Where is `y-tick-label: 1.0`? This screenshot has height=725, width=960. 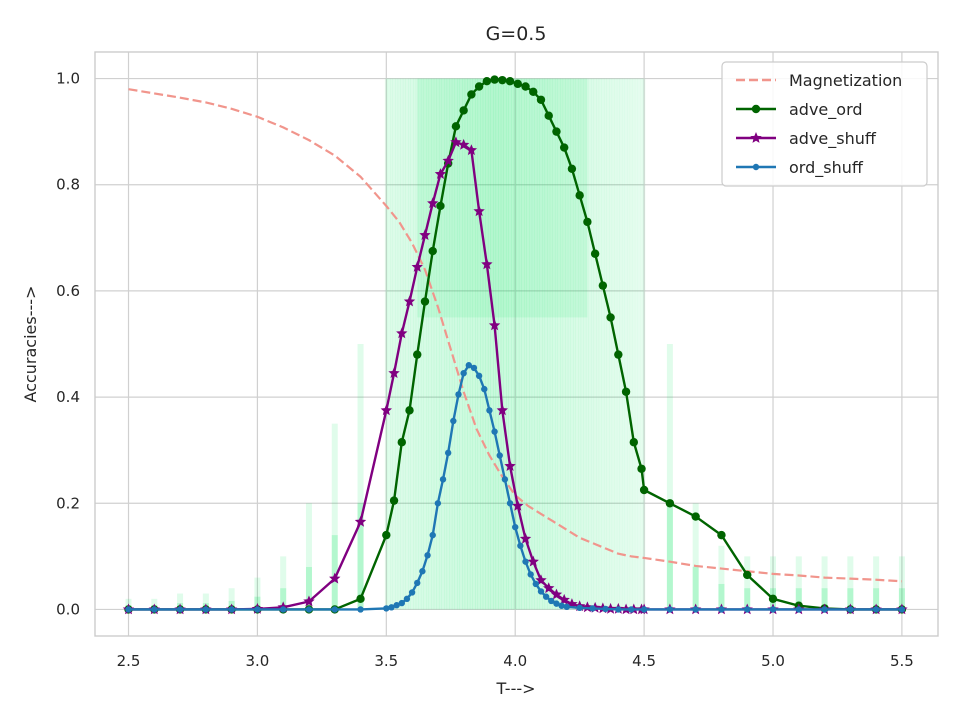 y-tick-label: 1.0 is located at coordinates (68, 79).